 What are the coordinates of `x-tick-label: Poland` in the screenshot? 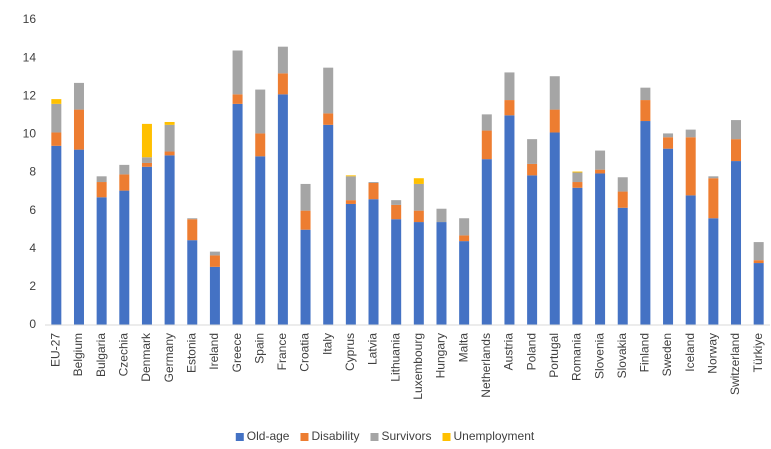 It's located at (531, 351).